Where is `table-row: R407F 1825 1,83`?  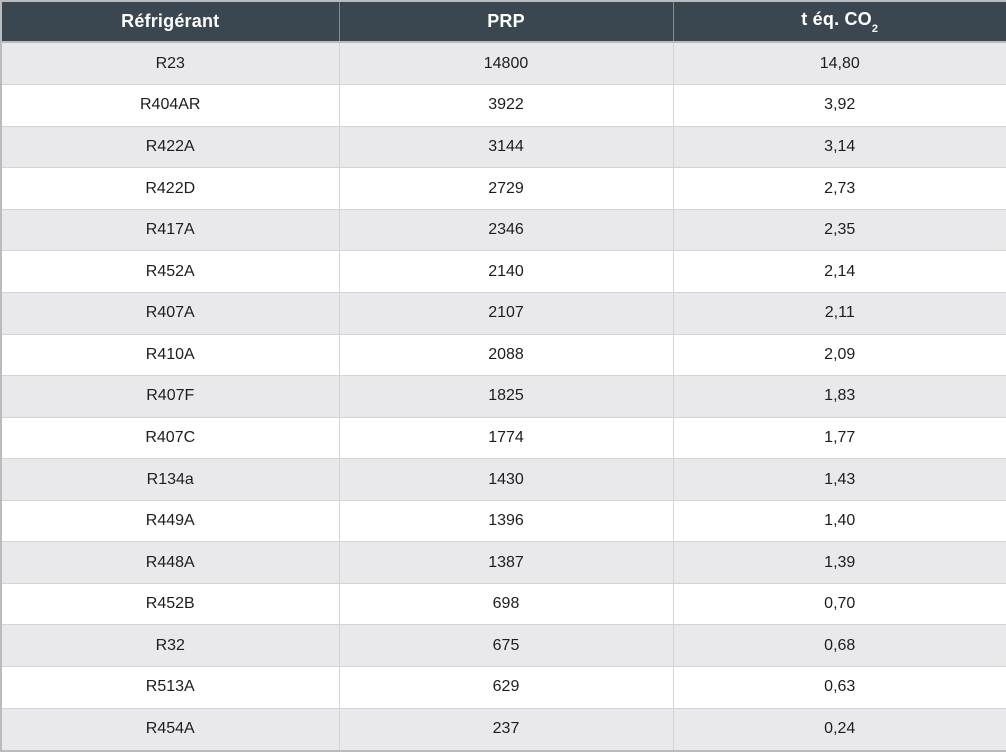 table-row: R407F 1825 1,83 is located at coordinates (503, 396).